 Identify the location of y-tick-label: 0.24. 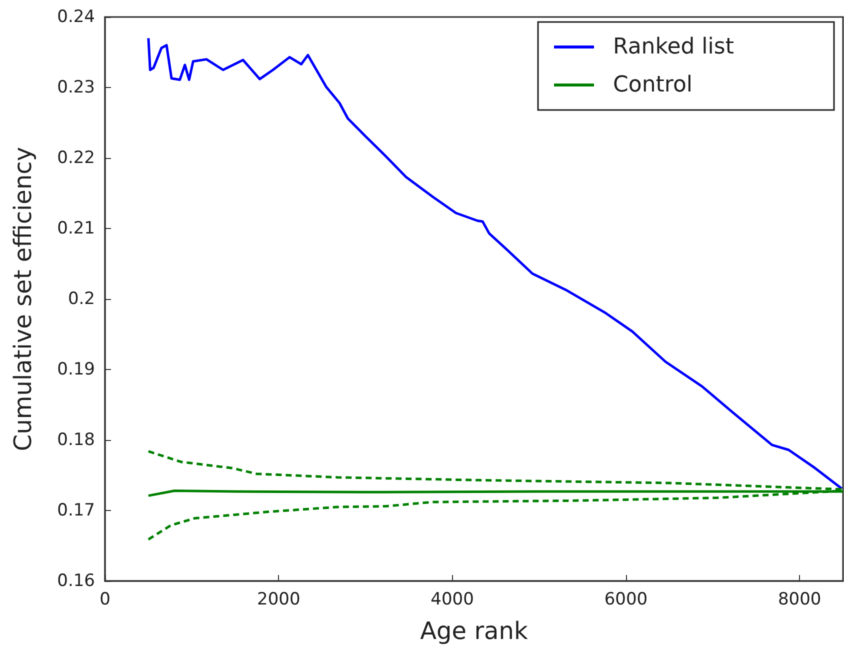
(76, 17).